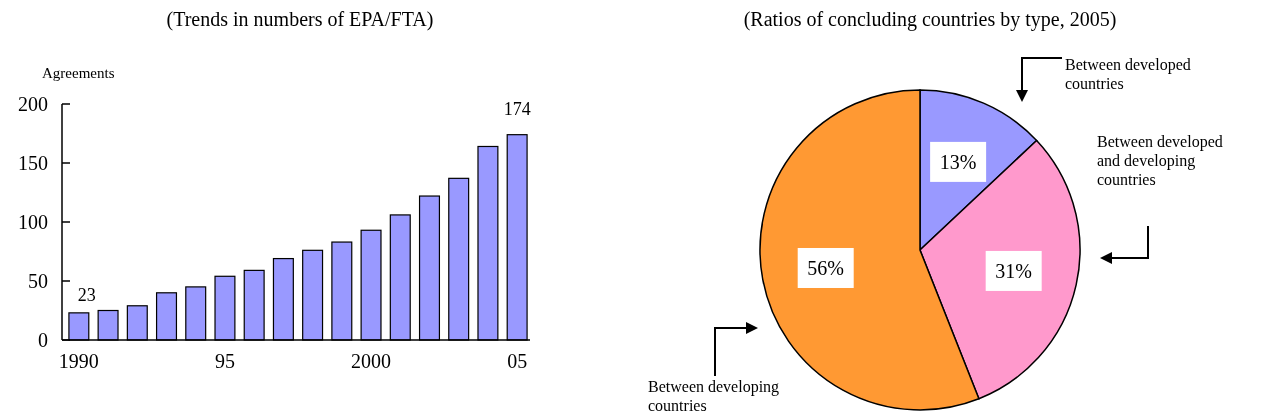  Describe the element at coordinates (517, 361) in the screenshot. I see `x-tick-label: 05` at that location.